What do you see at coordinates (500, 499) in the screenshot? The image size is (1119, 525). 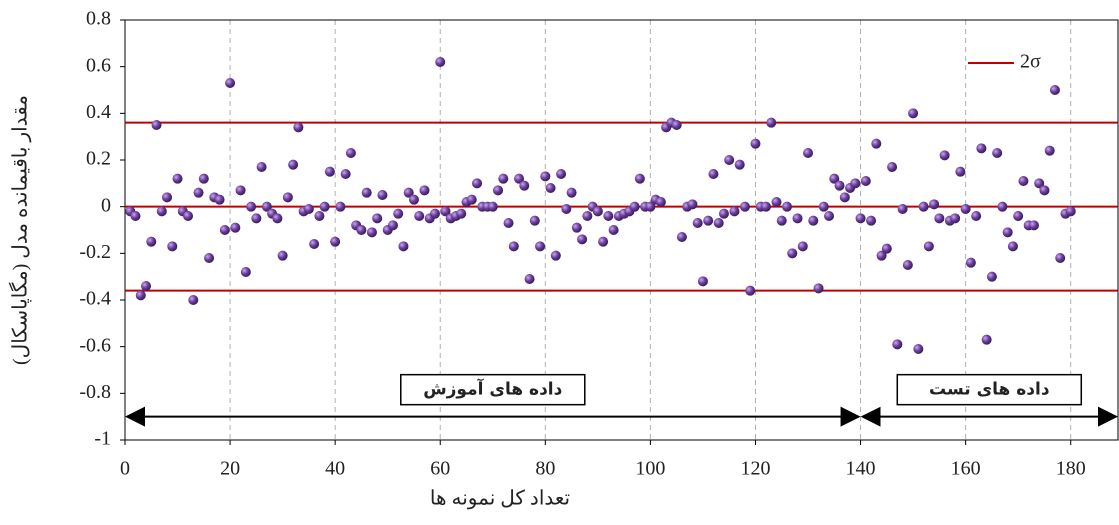 I see `x-axis-label: تعداد کل نمونه ها` at bounding box center [500, 499].